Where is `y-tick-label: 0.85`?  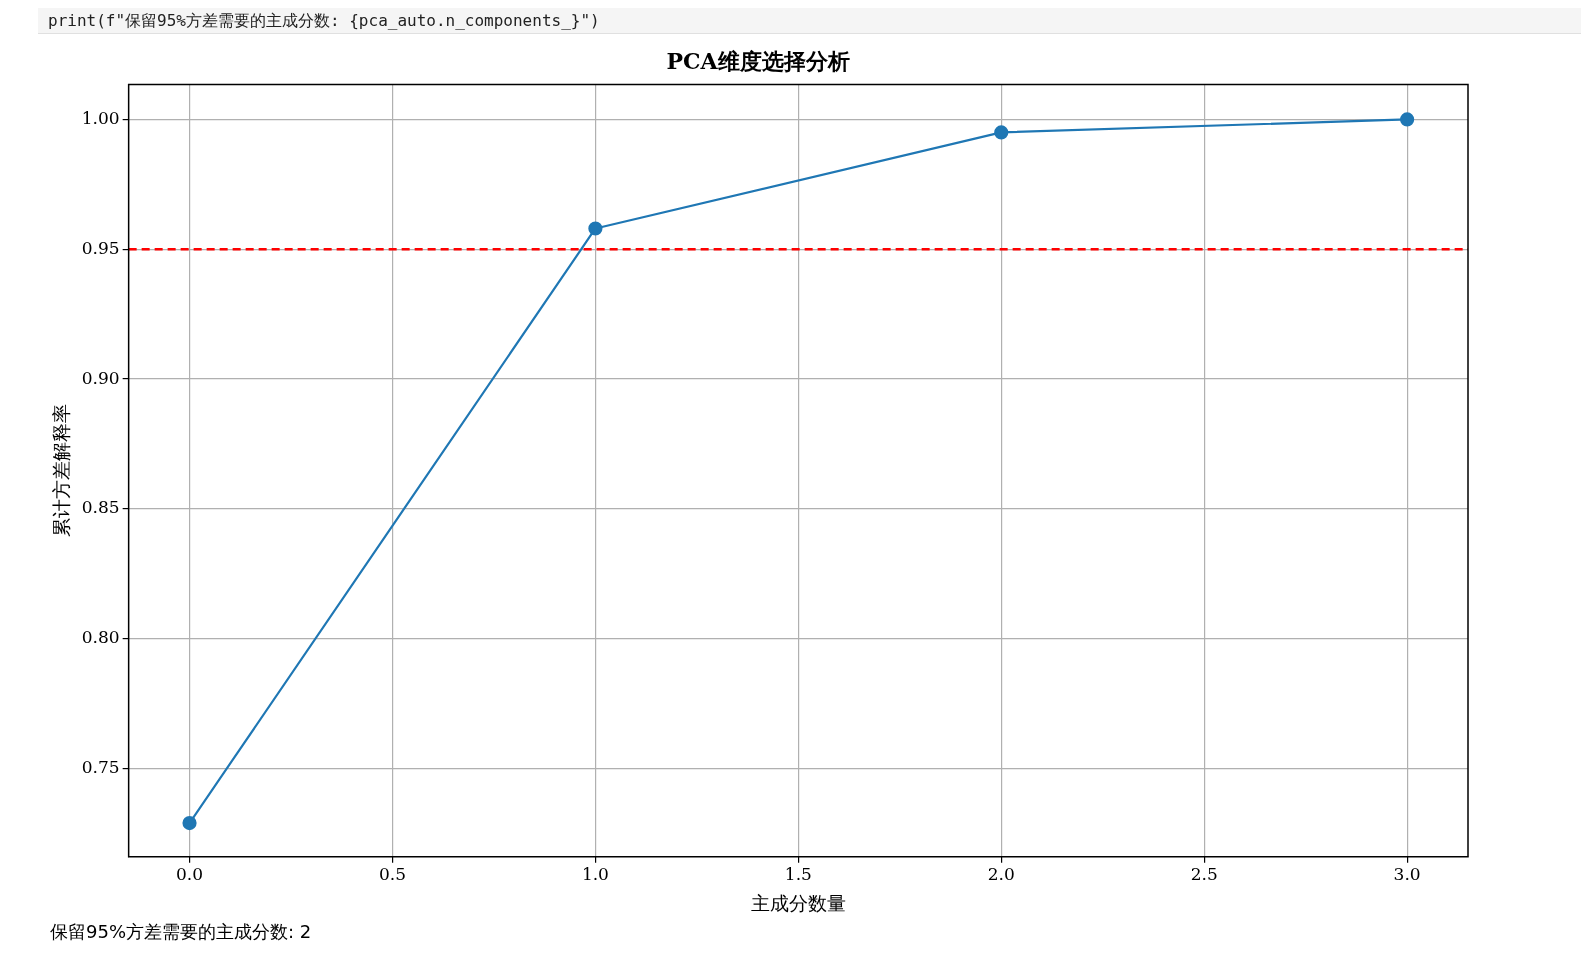
y-tick-label: 0.85 is located at coordinates (100, 507).